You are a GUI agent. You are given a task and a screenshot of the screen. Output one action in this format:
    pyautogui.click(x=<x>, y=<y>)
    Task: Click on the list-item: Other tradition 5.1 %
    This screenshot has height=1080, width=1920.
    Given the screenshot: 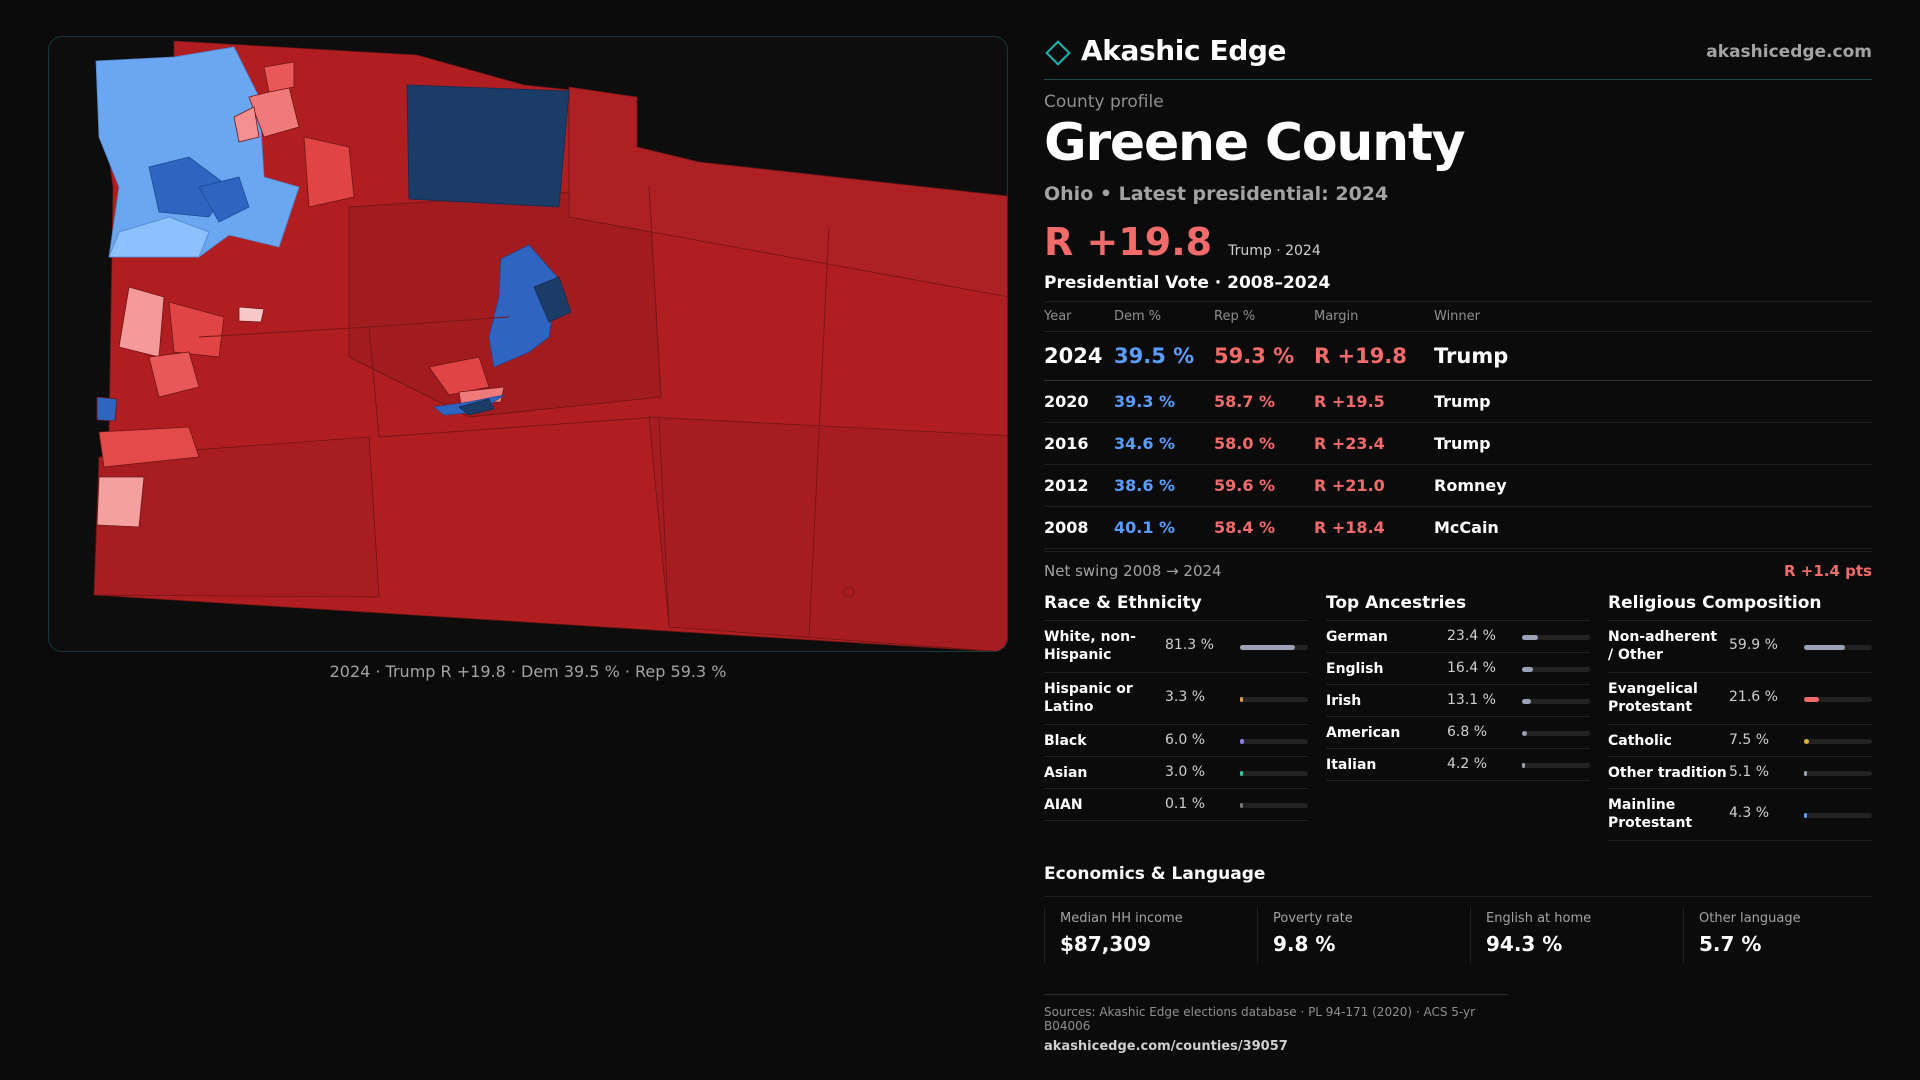 What is the action you would take?
    pyautogui.click(x=1740, y=773)
    